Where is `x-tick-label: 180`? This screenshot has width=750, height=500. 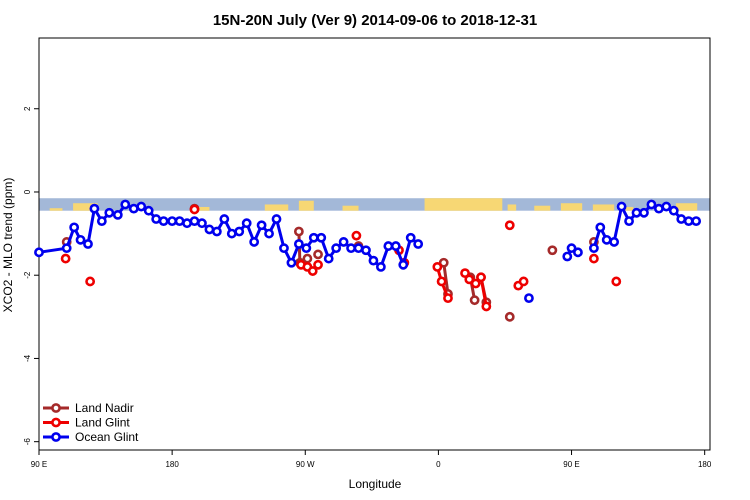
x-tick-label: 180 is located at coordinates (172, 464).